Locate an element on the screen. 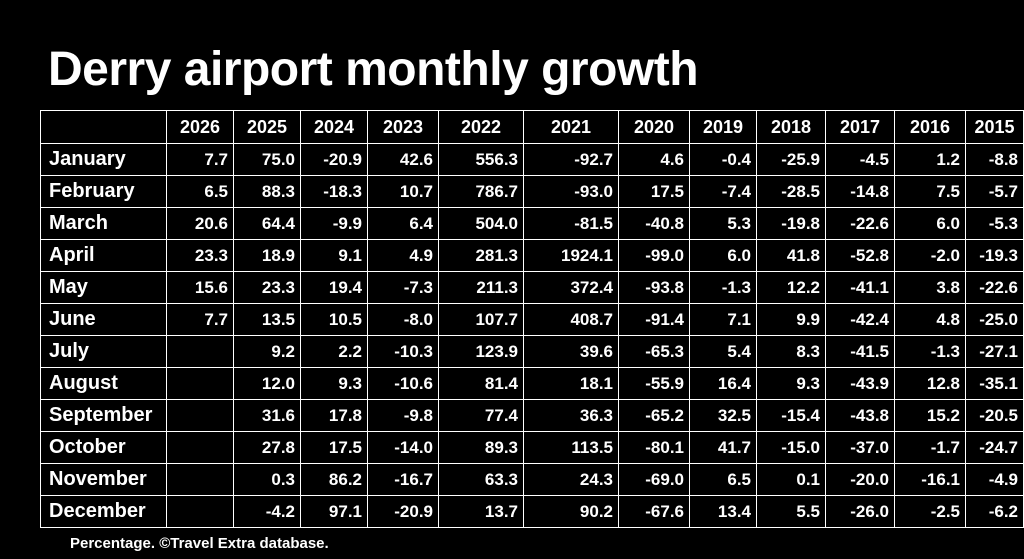  value-cell: -4.5 is located at coordinates (860, 159).